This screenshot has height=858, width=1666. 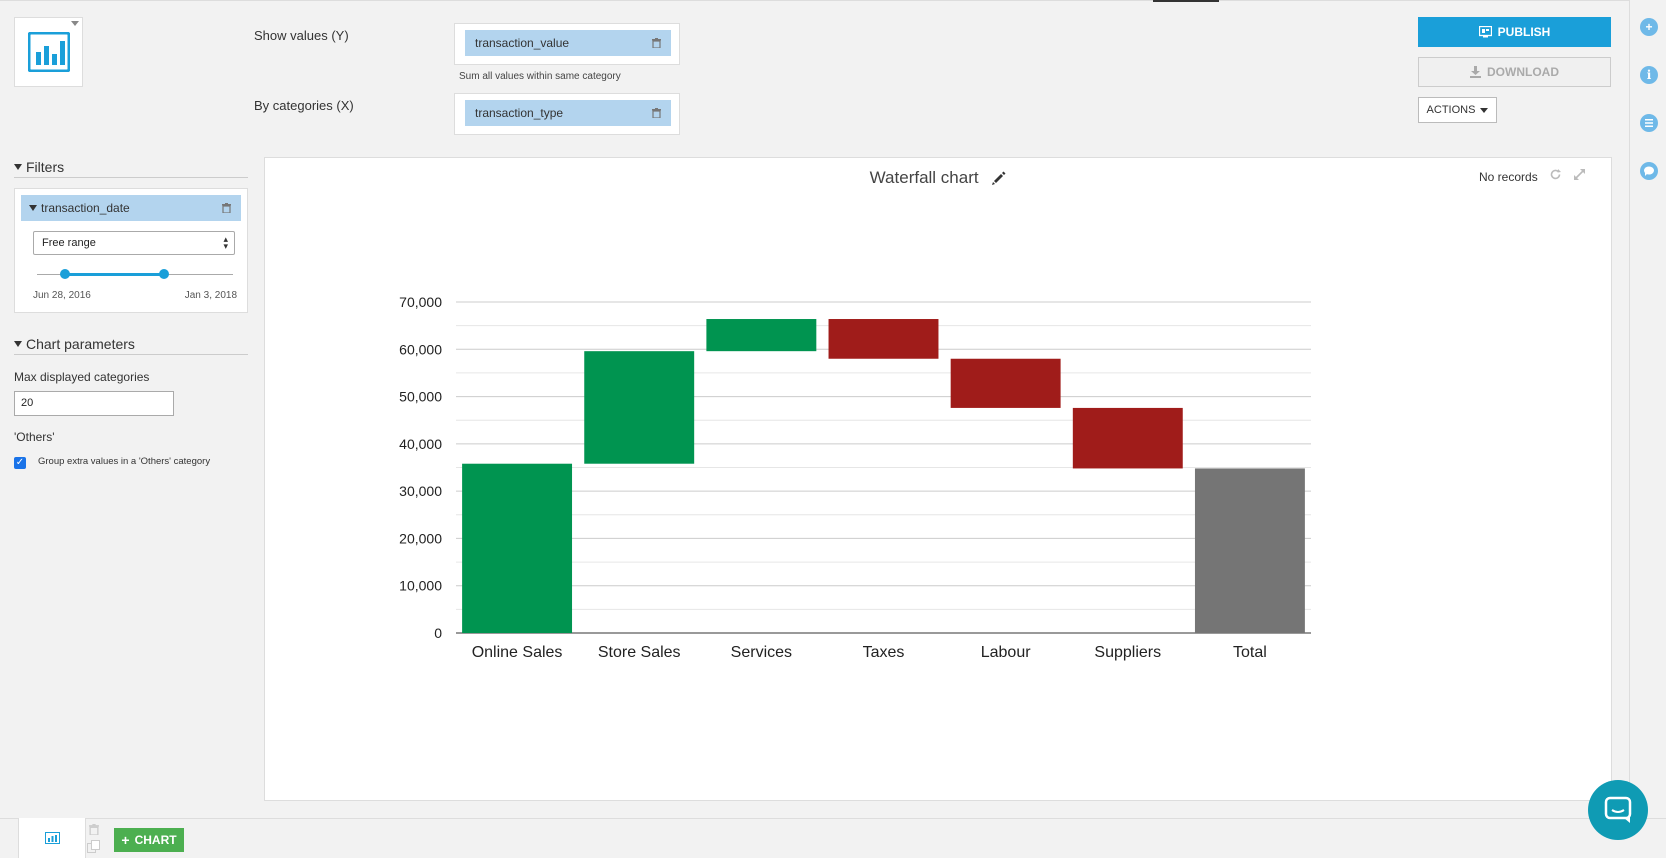 What do you see at coordinates (522, 43) in the screenshot?
I see `y-field-name: transaction_value` at bounding box center [522, 43].